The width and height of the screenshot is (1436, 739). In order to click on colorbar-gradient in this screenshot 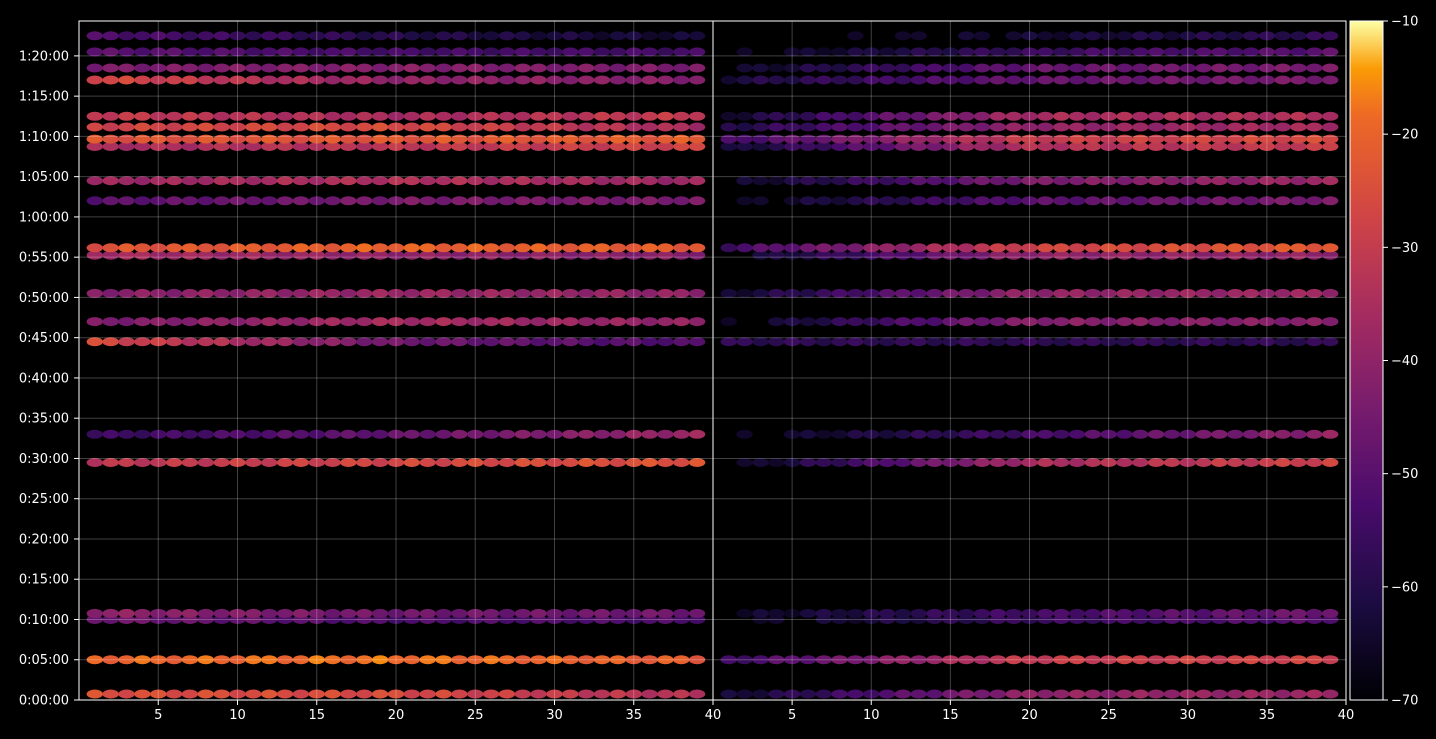, I will do `click(1366, 360)`.